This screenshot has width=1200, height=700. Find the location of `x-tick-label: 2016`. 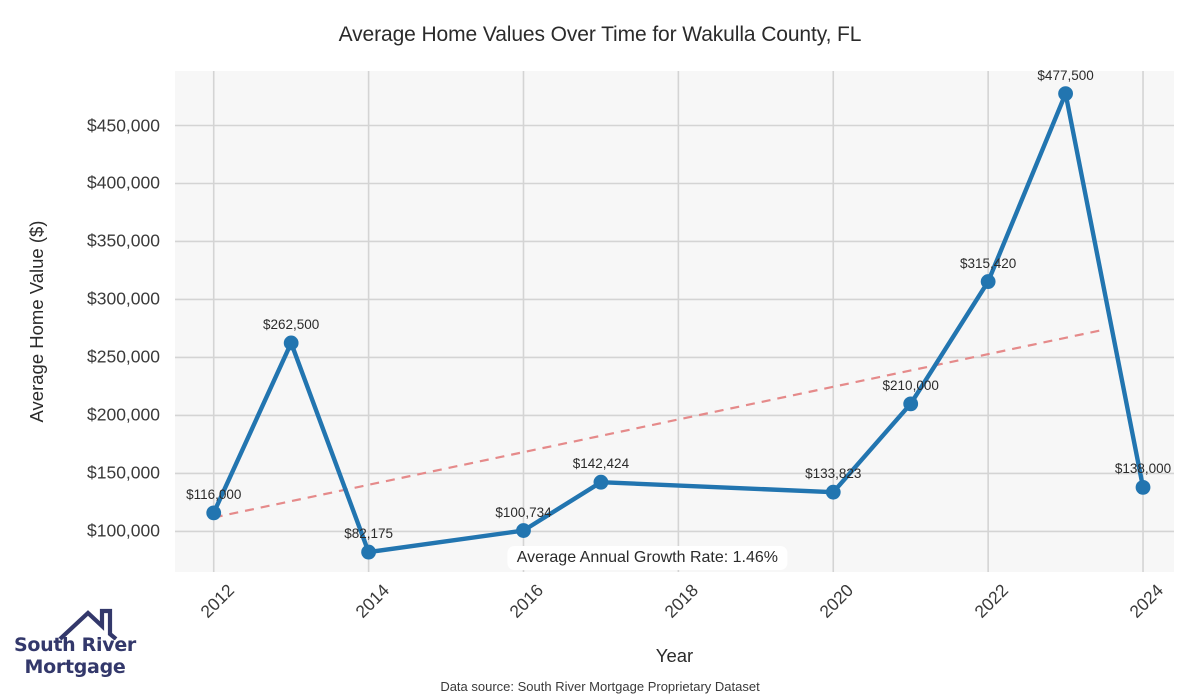

x-tick-label: 2016 is located at coordinates (526, 601).